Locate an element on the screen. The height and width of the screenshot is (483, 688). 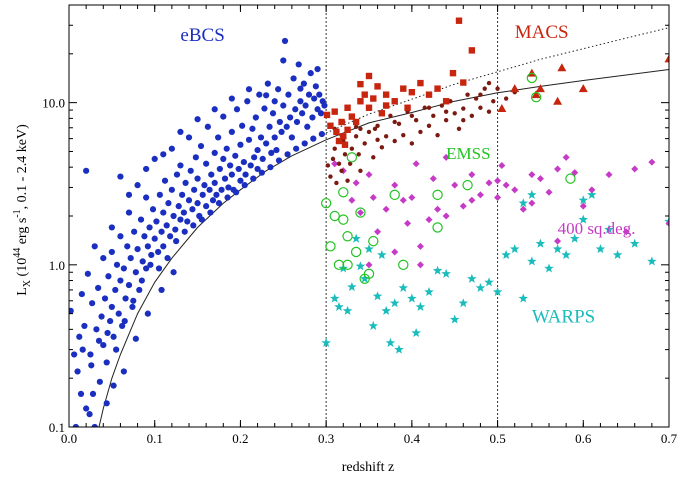
y-axis-title-paren: (10 is located at coordinates (22, 269).